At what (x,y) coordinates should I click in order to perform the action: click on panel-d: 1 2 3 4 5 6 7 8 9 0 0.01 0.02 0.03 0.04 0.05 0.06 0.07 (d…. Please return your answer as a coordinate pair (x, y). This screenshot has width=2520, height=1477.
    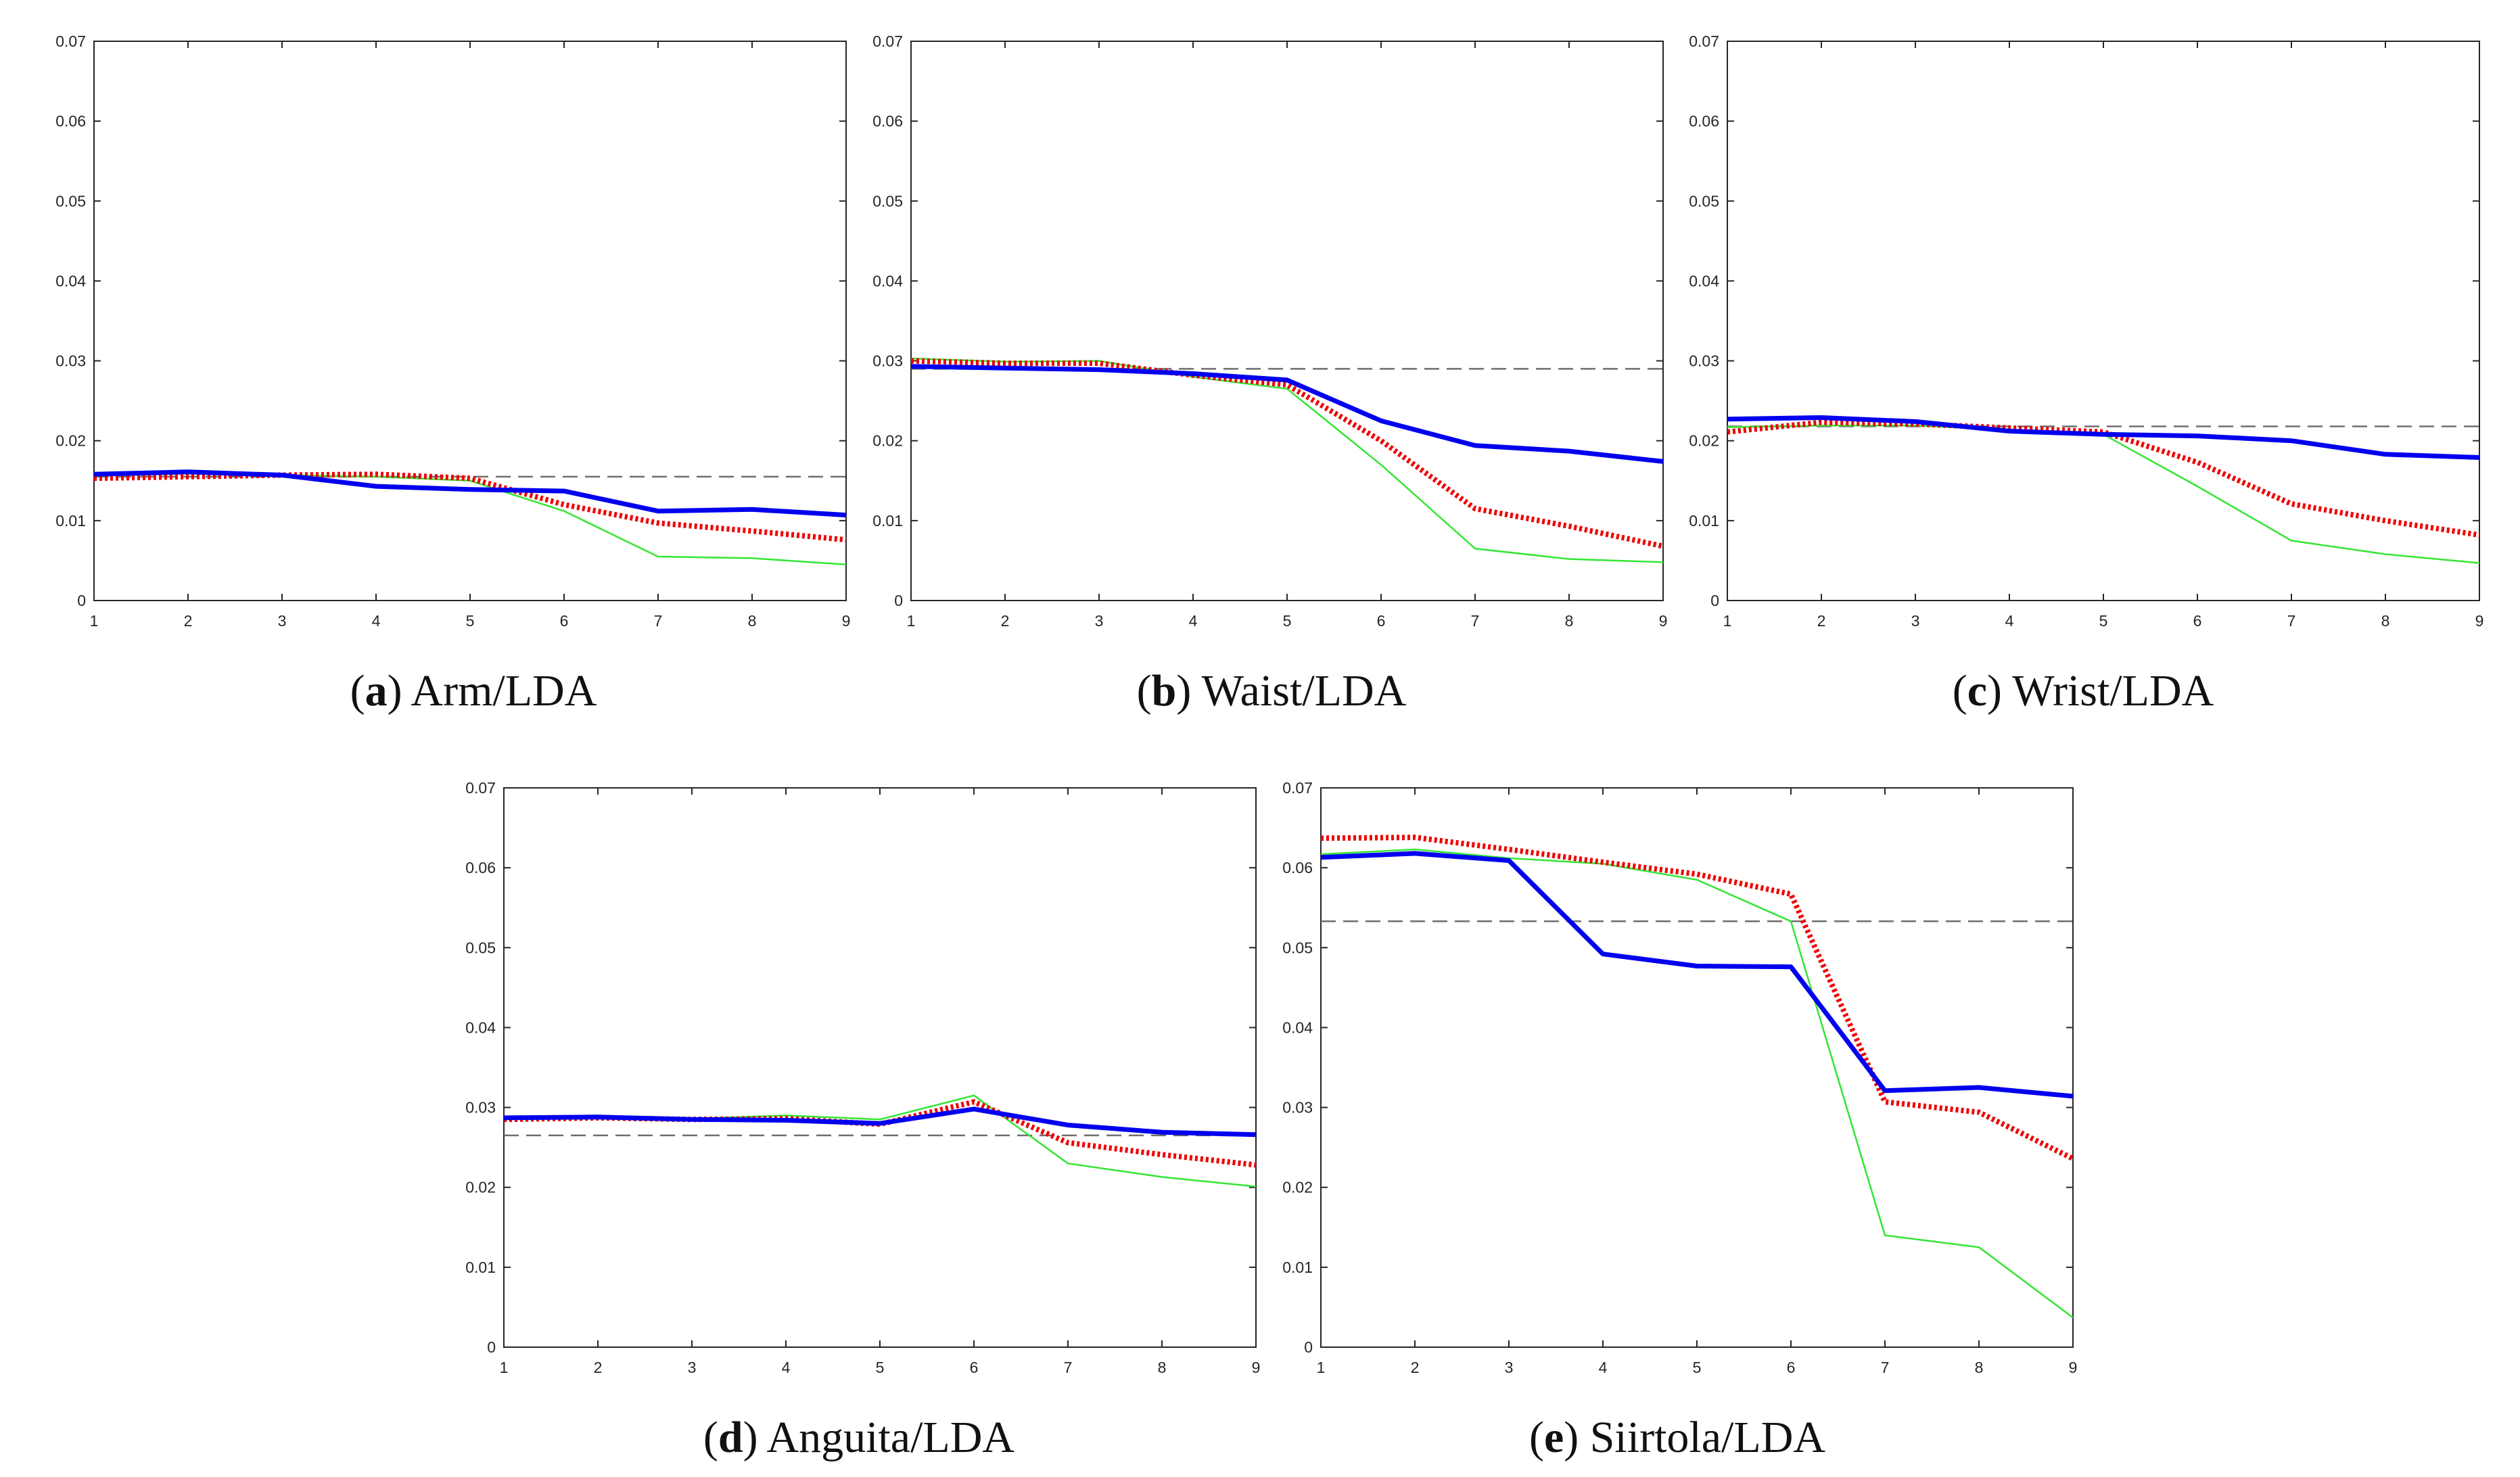
    Looking at the image, I should click on (862, 1120).